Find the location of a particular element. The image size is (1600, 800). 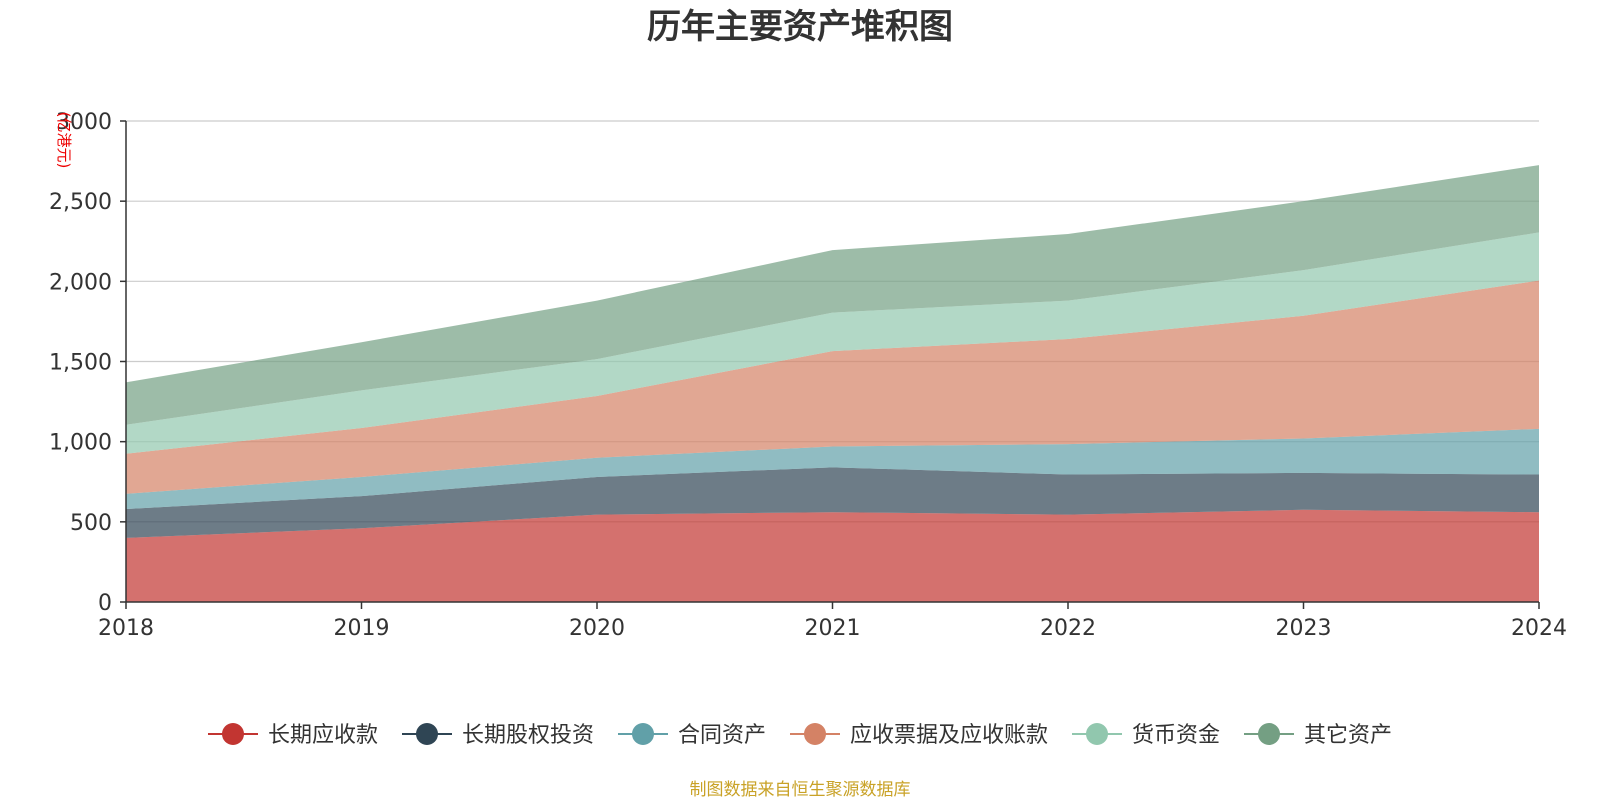

legend-item-2: 合同资产 is located at coordinates (691, 735).